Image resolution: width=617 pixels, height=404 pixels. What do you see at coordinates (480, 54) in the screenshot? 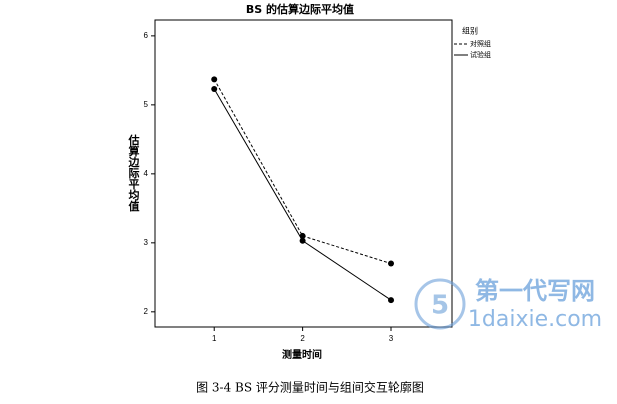
I see `legend-label: 试验组` at bounding box center [480, 54].